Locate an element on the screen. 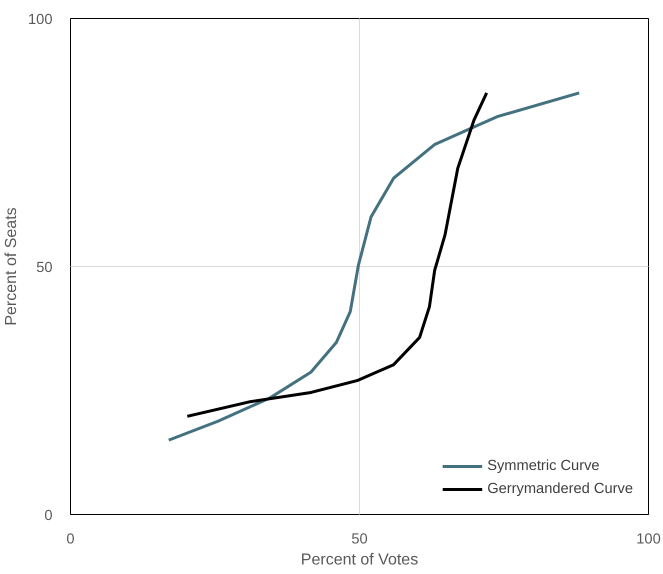  y-tick-label: 50 is located at coordinates (44, 268).